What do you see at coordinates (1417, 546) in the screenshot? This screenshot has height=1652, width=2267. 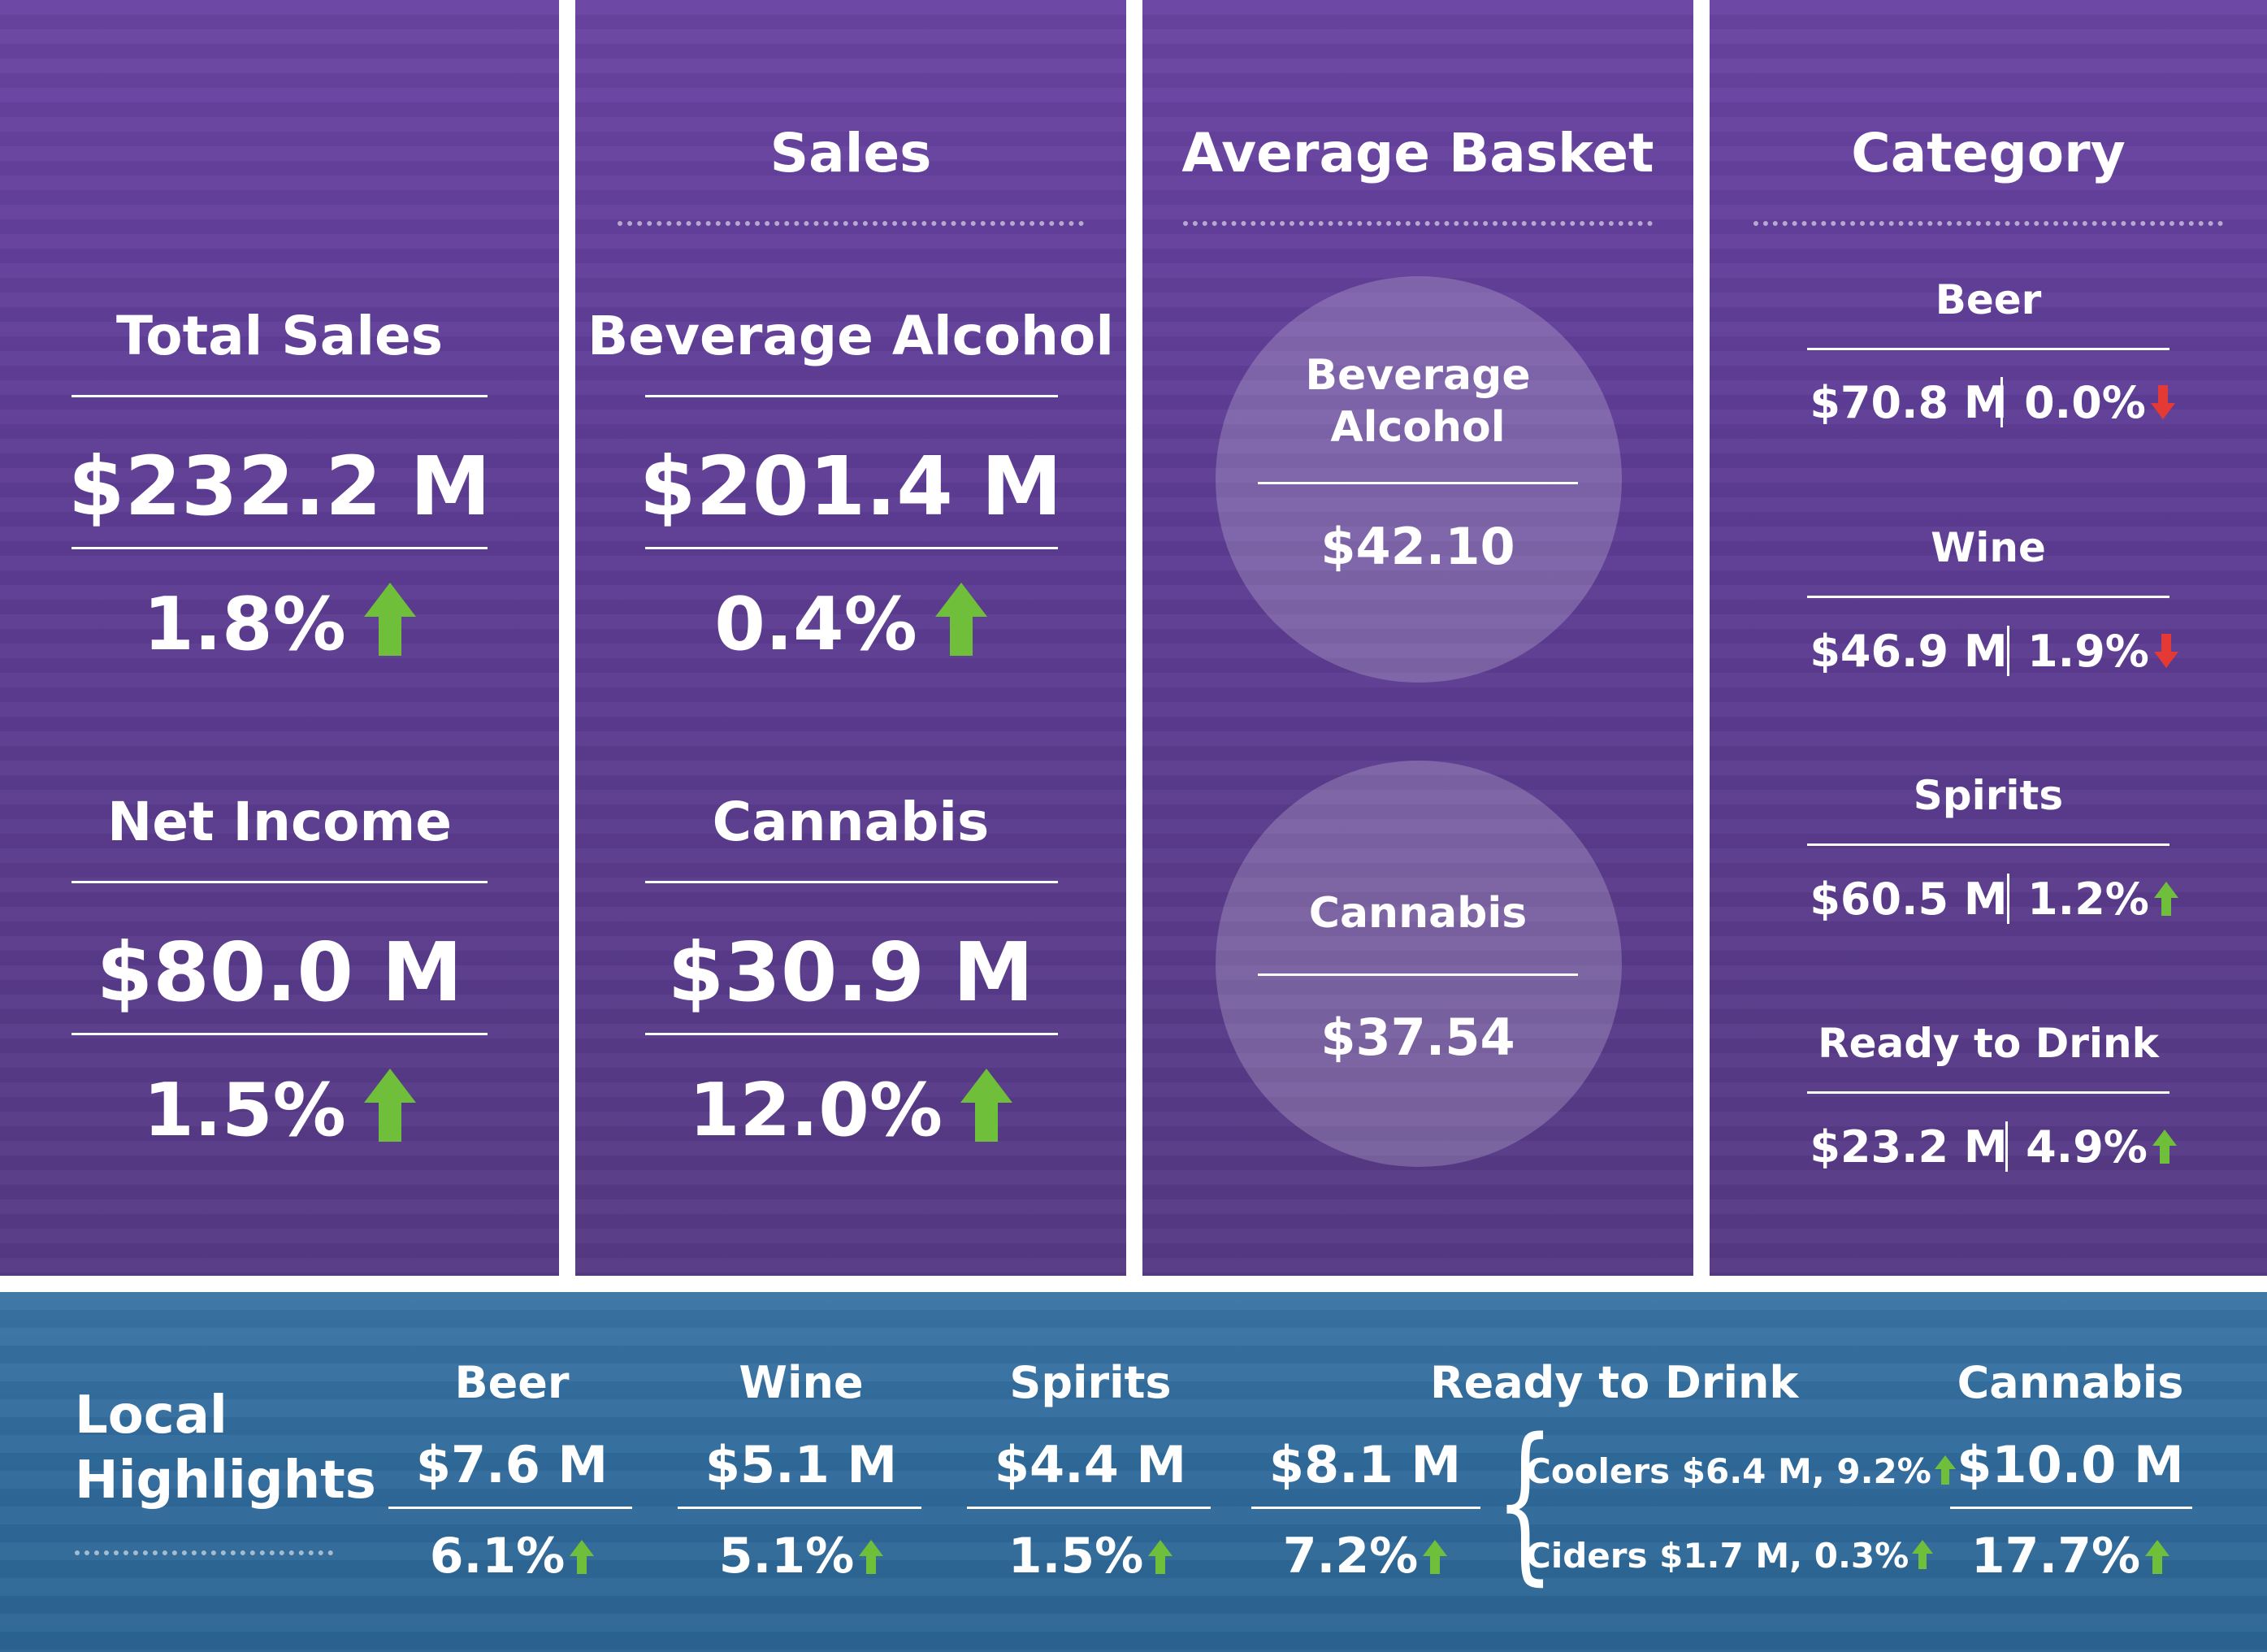 I see `basket-beverage-alcohol-value: $42.10` at bounding box center [1417, 546].